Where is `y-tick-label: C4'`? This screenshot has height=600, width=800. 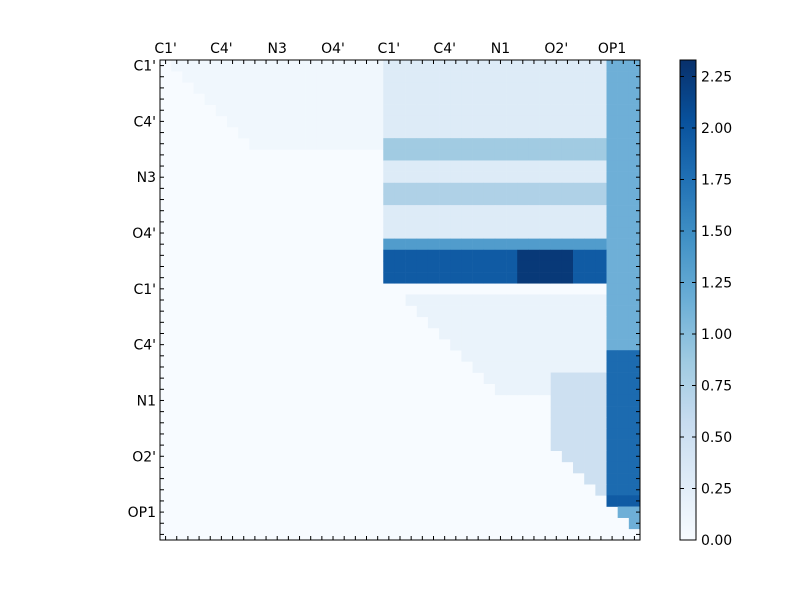 y-tick-label: C4' is located at coordinates (144, 122).